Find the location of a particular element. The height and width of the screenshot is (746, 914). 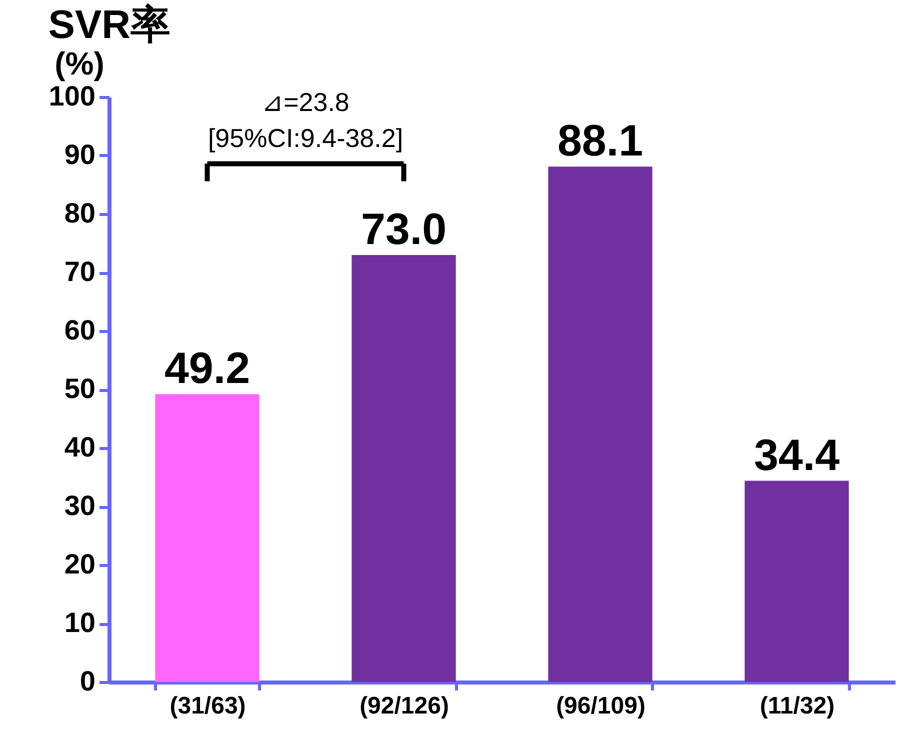

annotation: ⊿=23.8 is located at coordinates (306, 101).